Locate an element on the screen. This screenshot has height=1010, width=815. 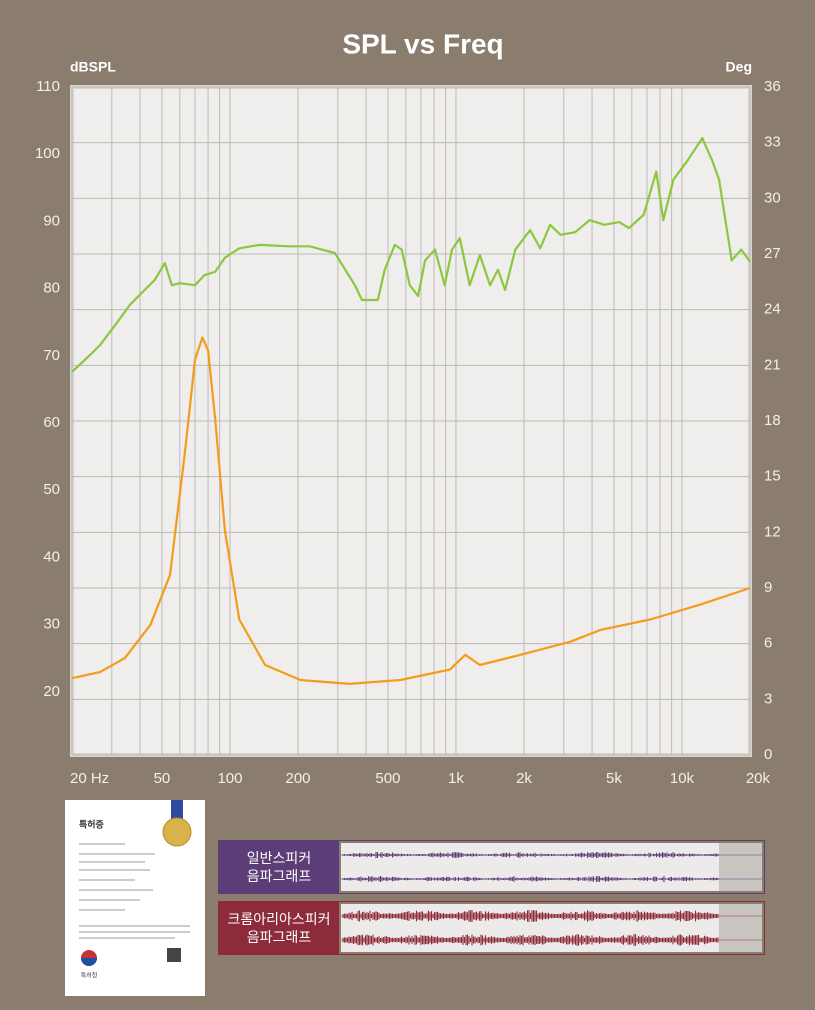
patent-certificate: 특허증 특허청 is located at coordinates (135, 898).